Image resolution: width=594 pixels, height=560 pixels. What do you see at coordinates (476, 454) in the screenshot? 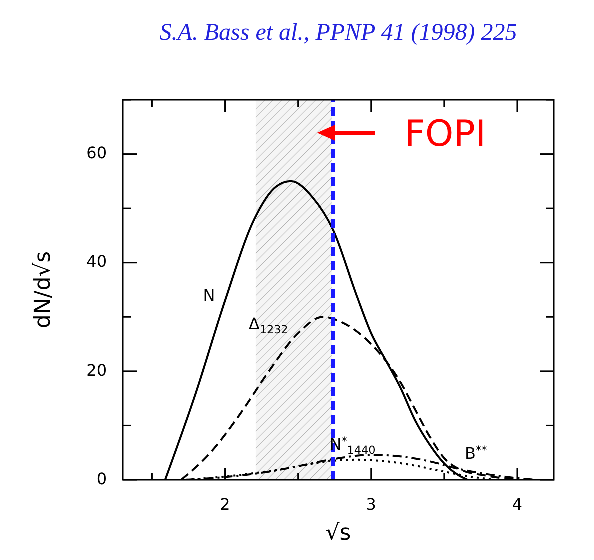
I see `series-label: B$^{**}$` at bounding box center [476, 454].